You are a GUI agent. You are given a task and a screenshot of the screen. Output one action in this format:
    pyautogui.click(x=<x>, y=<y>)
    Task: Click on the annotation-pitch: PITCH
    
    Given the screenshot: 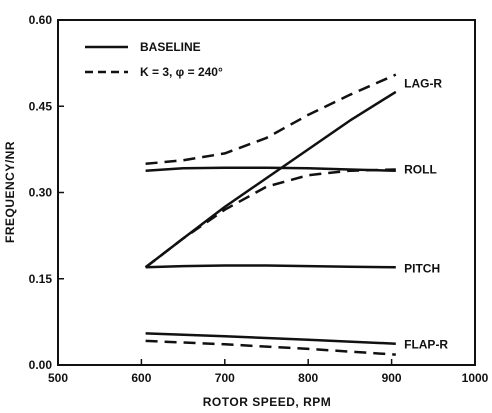 What is the action you would take?
    pyautogui.click(x=422, y=268)
    